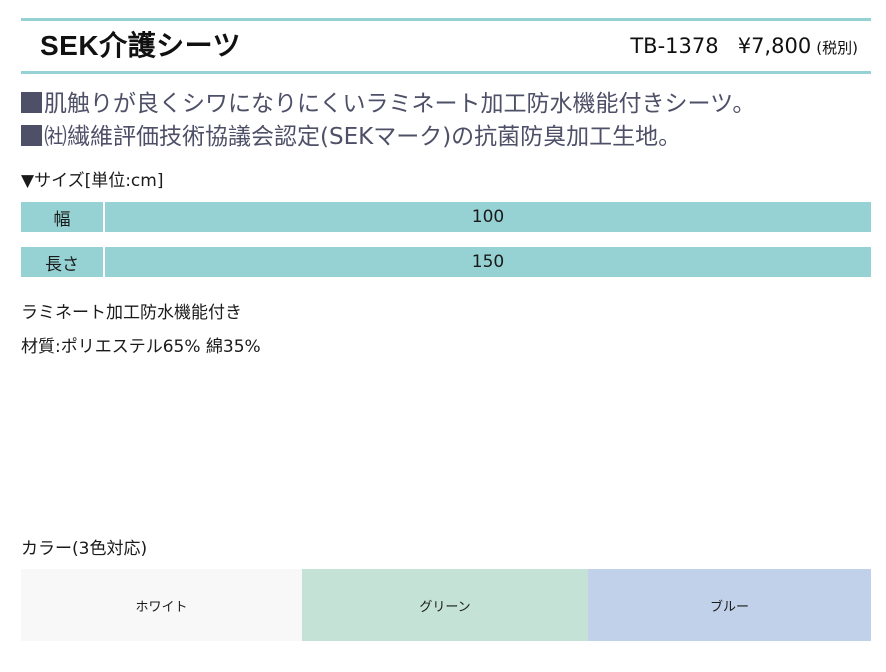  What do you see at coordinates (837, 48) in the screenshot?
I see `tax-note: (税別)` at bounding box center [837, 48].